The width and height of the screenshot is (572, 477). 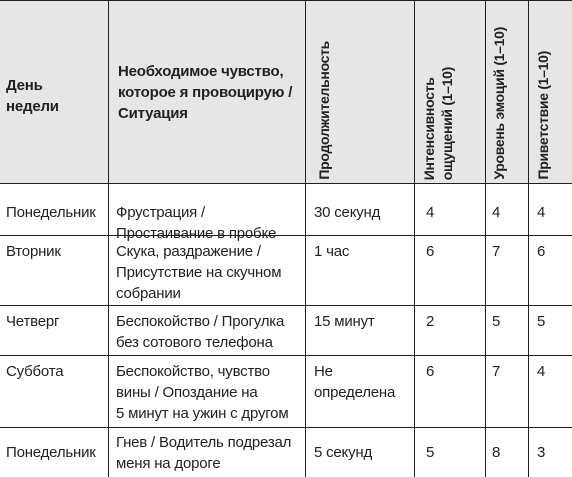 I want to click on header-day: День недели, so click(x=32, y=96).